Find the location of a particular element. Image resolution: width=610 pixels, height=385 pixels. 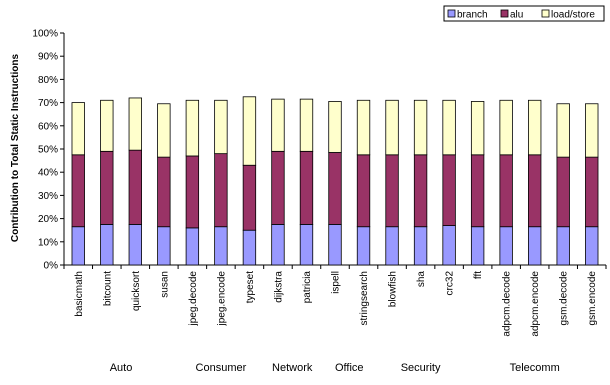

x-tick-label: dijkstra is located at coordinates (278, 287).